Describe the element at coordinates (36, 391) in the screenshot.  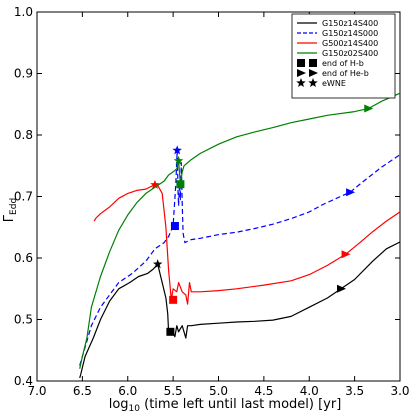
I see `x-tick-label: 7.0` at that location.